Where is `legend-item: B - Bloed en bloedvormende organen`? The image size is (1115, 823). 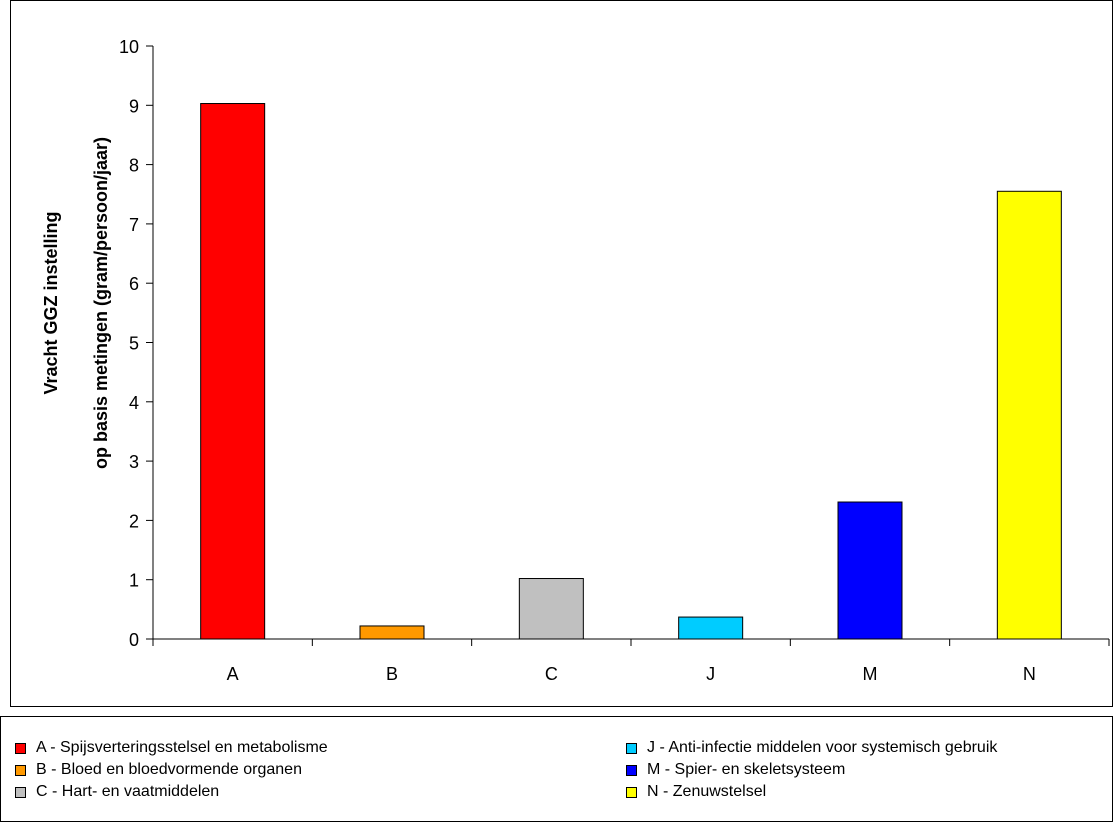 legend-item: B - Bloed en bloedvormende organen is located at coordinates (158, 770).